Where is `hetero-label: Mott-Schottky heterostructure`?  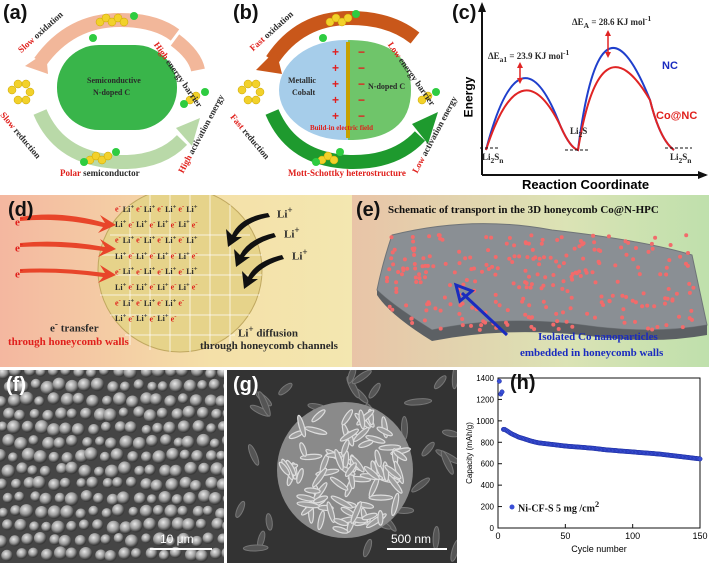 hetero-label: Mott-Schottky heterostructure is located at coordinates (347, 173).